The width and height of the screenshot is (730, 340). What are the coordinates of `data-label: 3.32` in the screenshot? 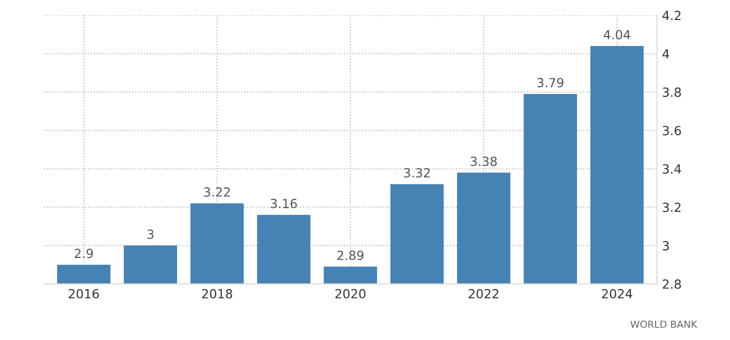 It's located at (417, 173).